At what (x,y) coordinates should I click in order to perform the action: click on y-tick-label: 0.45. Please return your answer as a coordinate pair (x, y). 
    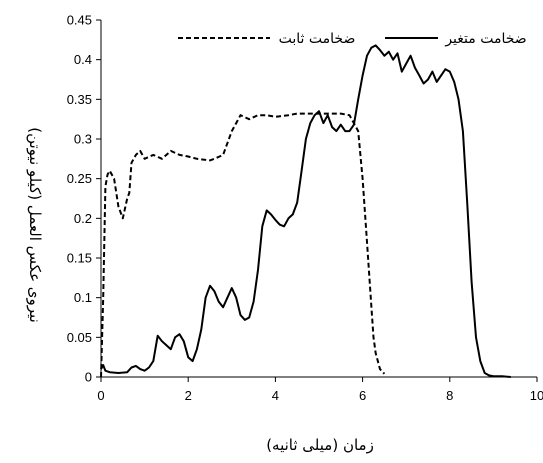
    Looking at the image, I should click on (79, 20).